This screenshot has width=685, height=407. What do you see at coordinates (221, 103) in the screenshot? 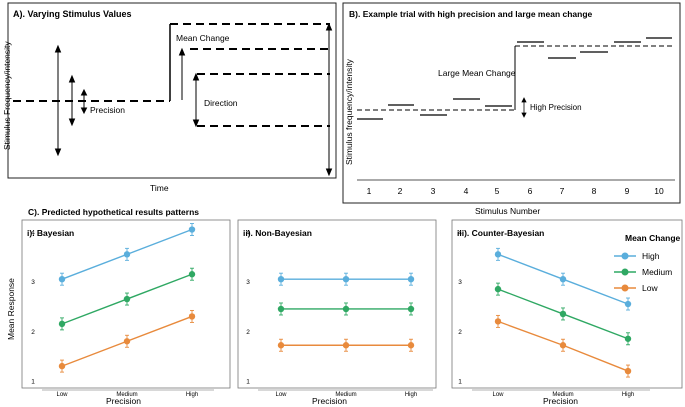
I see `direction-label: Direction` at bounding box center [221, 103].